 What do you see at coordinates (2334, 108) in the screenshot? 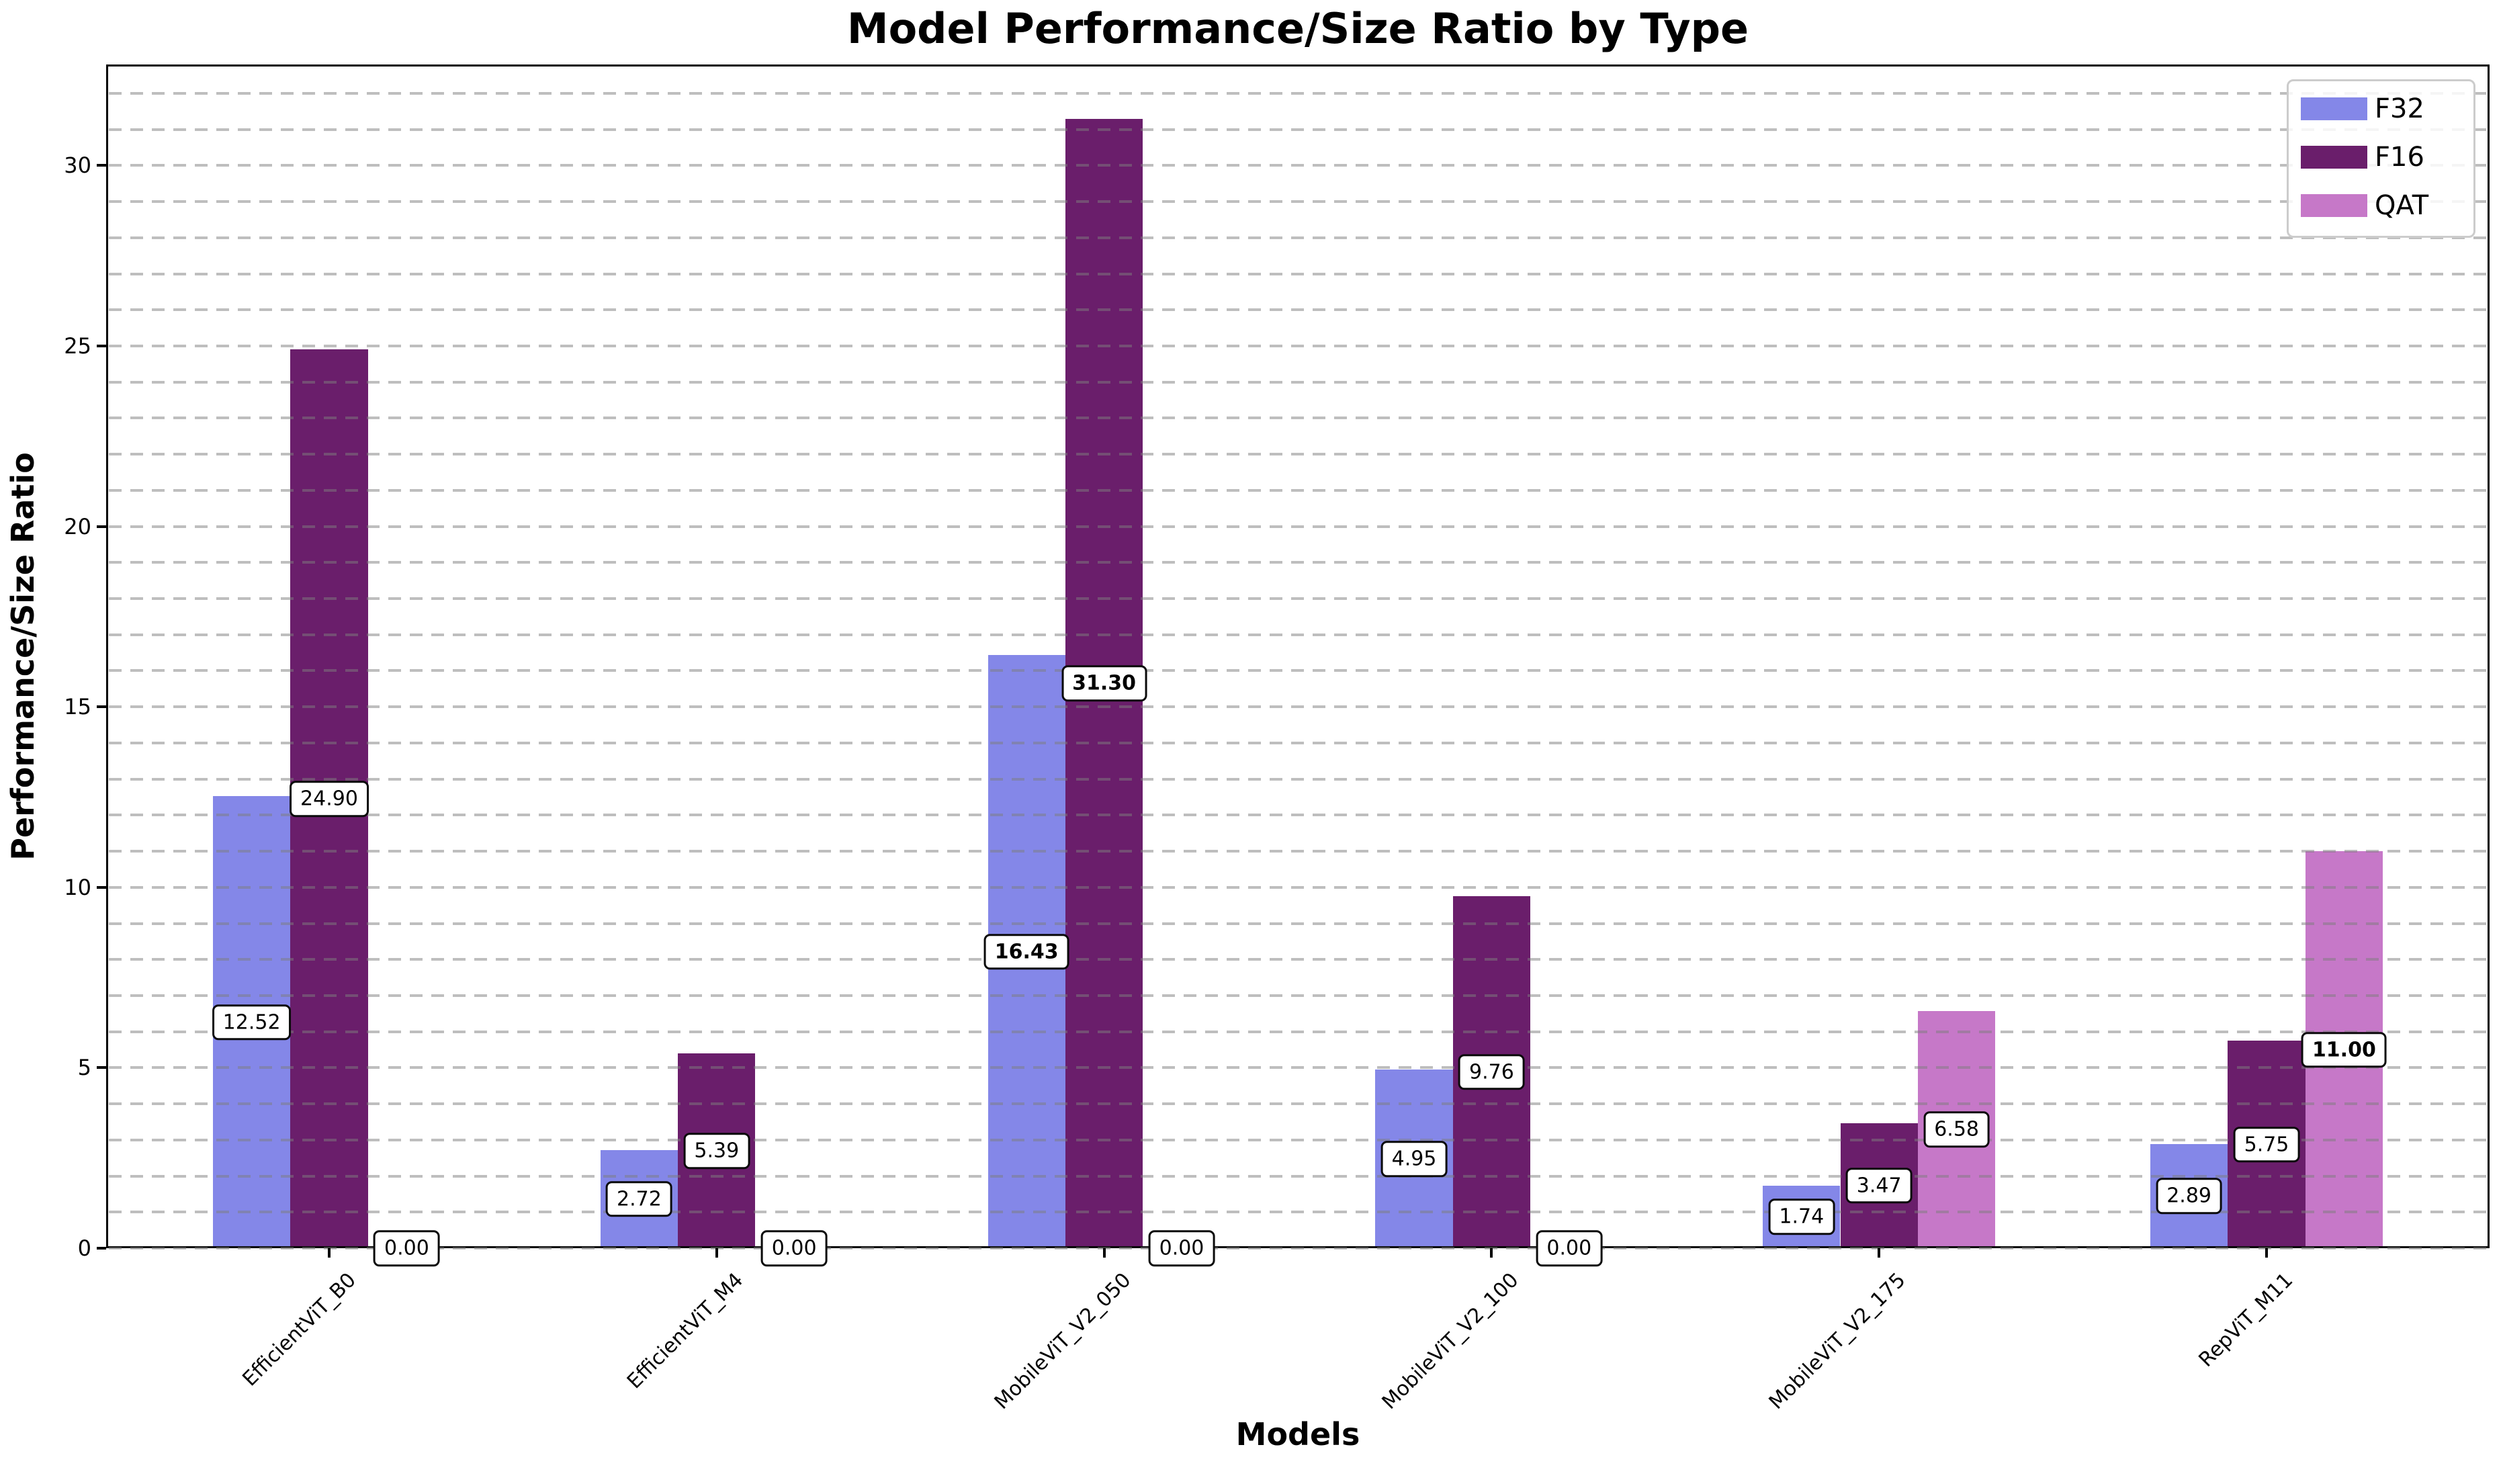
I see `legend-swatch-f32` at bounding box center [2334, 108].